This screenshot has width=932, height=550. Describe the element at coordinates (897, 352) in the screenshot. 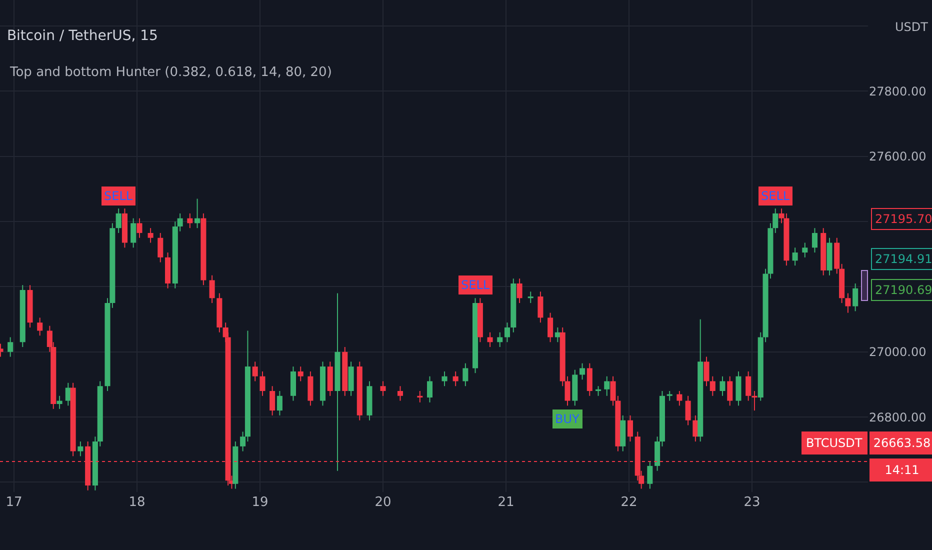

I see `y-tick-label: 27000.00` at that location.